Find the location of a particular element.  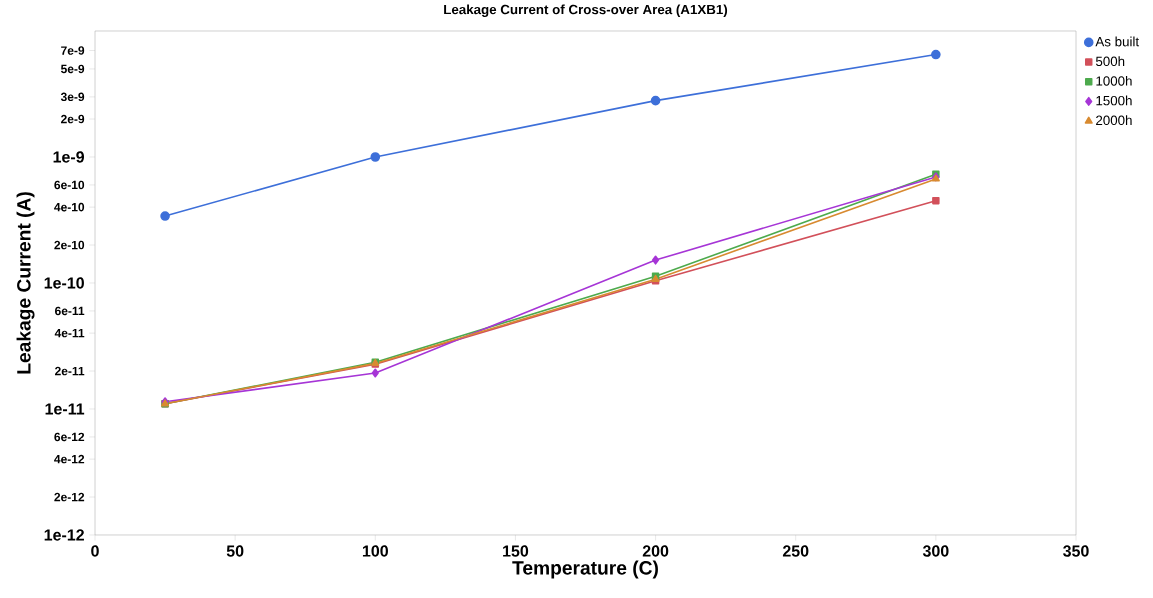

y-tick-label: 6e-11 is located at coordinates (70, 311).